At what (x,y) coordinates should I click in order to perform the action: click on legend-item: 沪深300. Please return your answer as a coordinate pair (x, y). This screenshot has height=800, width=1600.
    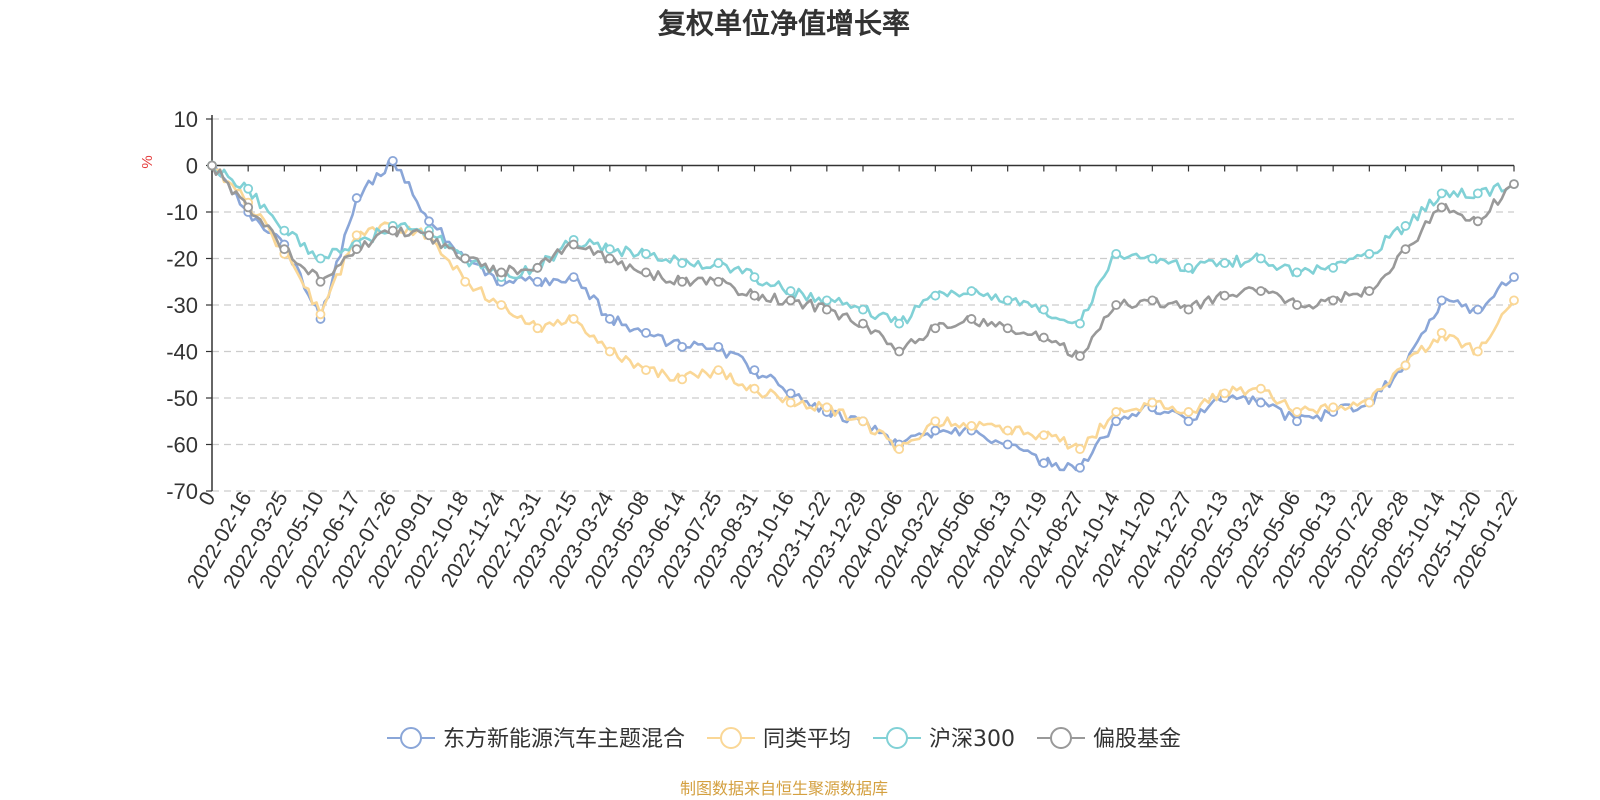
    Looking at the image, I should click on (944, 739).